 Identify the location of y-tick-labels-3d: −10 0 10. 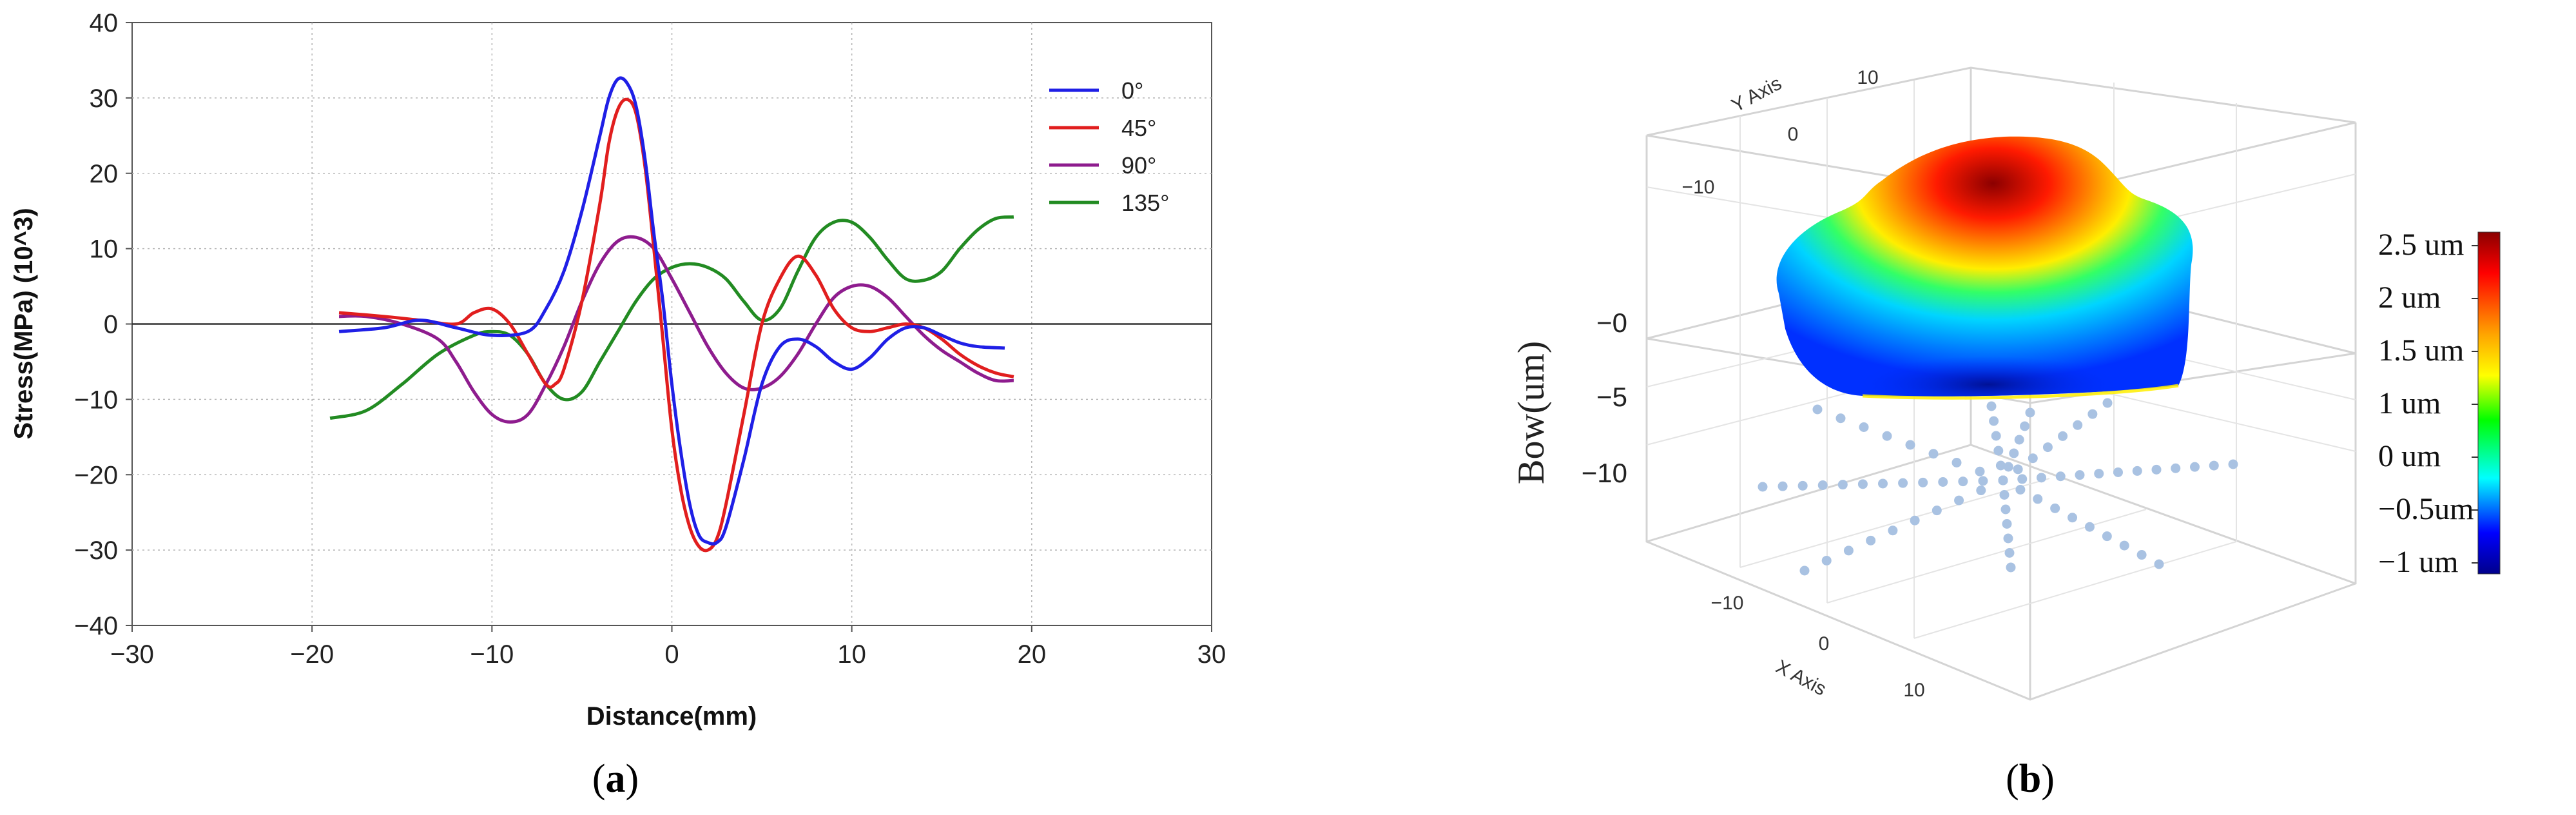
(1780, 132).